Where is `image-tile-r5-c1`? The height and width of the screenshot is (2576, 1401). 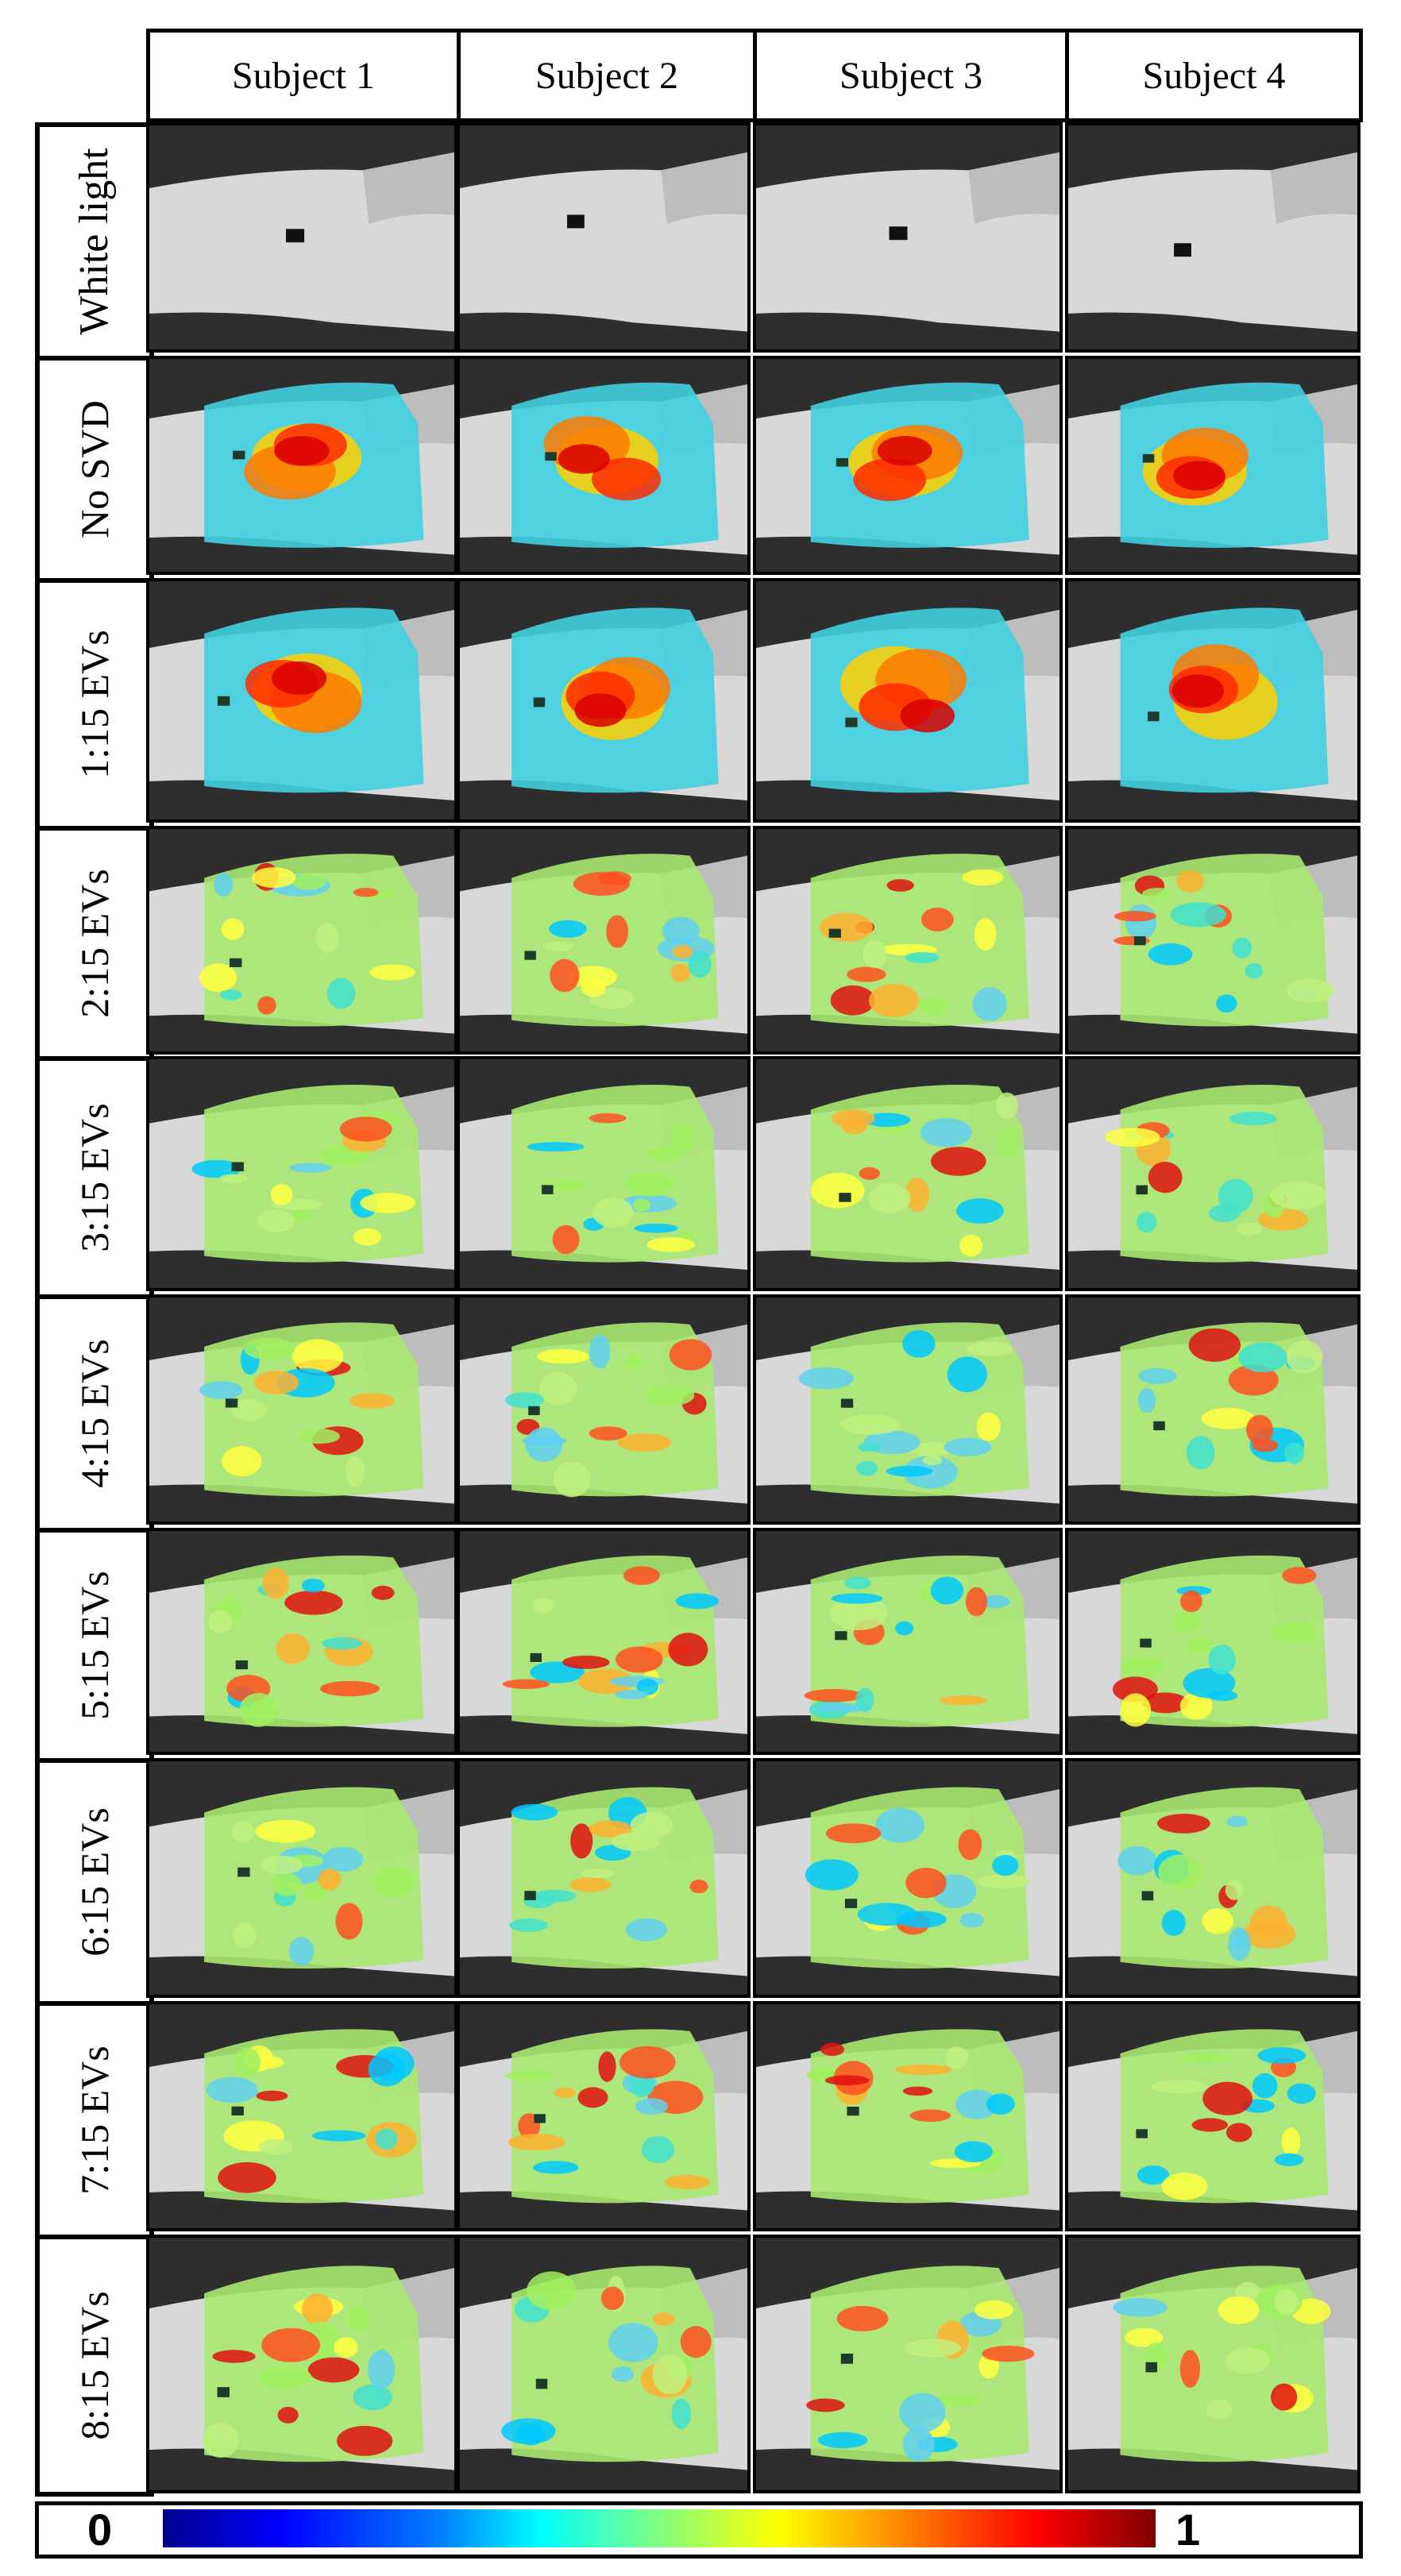
image-tile-r5-c1 is located at coordinates (302, 1173).